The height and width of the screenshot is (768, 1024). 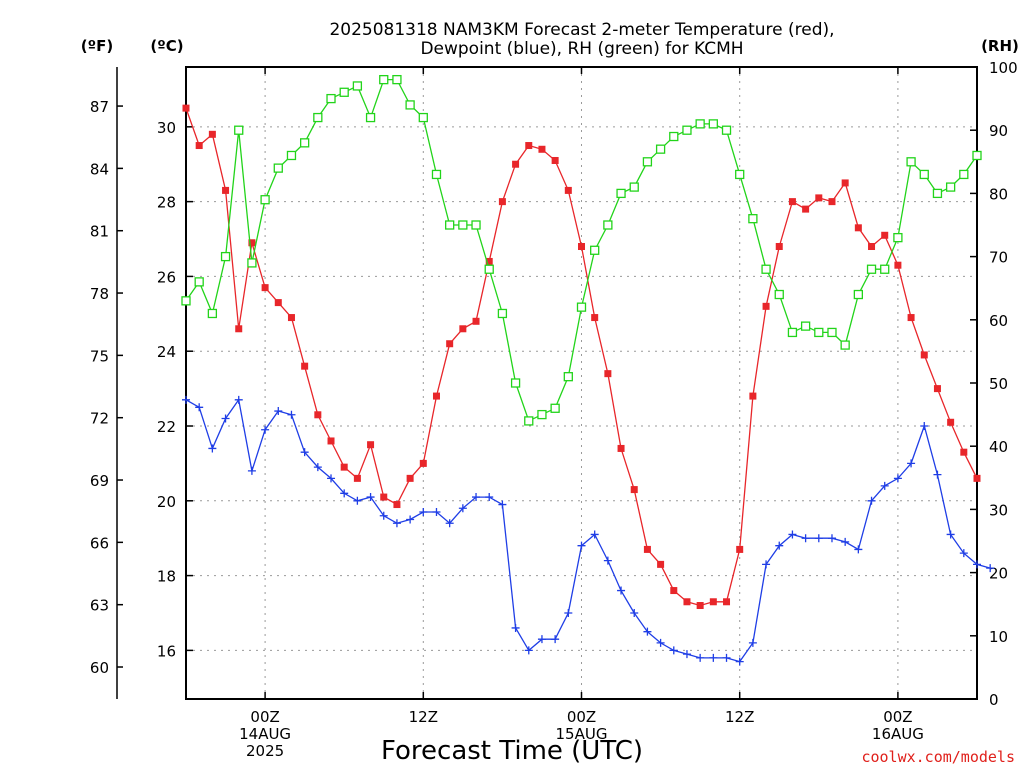 I want to click on celsius-unit-label: (ºC), so click(x=166, y=46).